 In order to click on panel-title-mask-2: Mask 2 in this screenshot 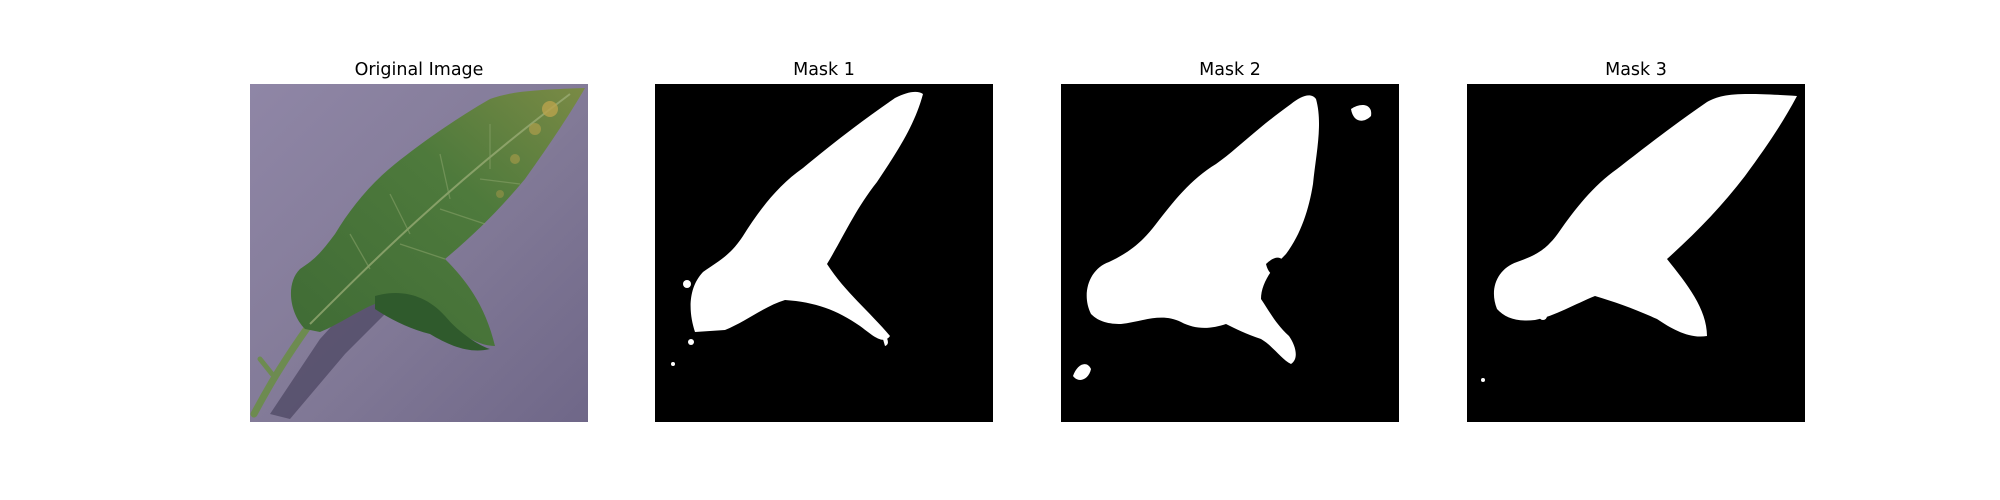, I will do `click(1230, 70)`.